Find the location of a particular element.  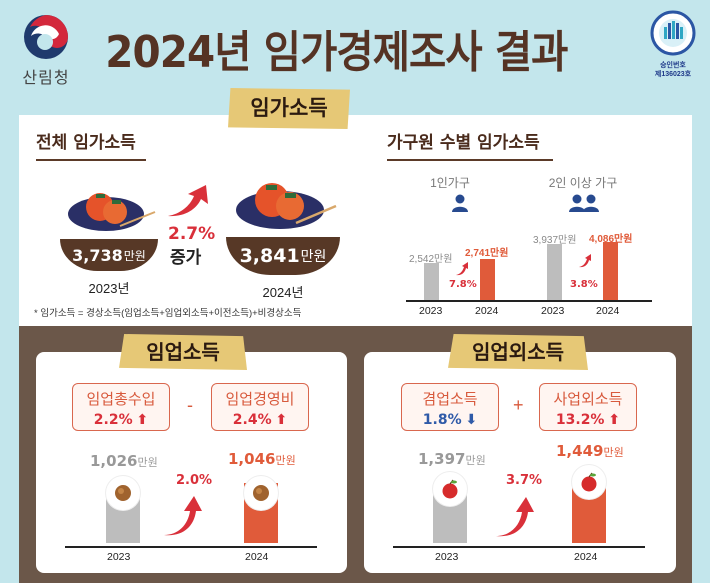

hh1-2023-bar is located at coordinates (431, 281).